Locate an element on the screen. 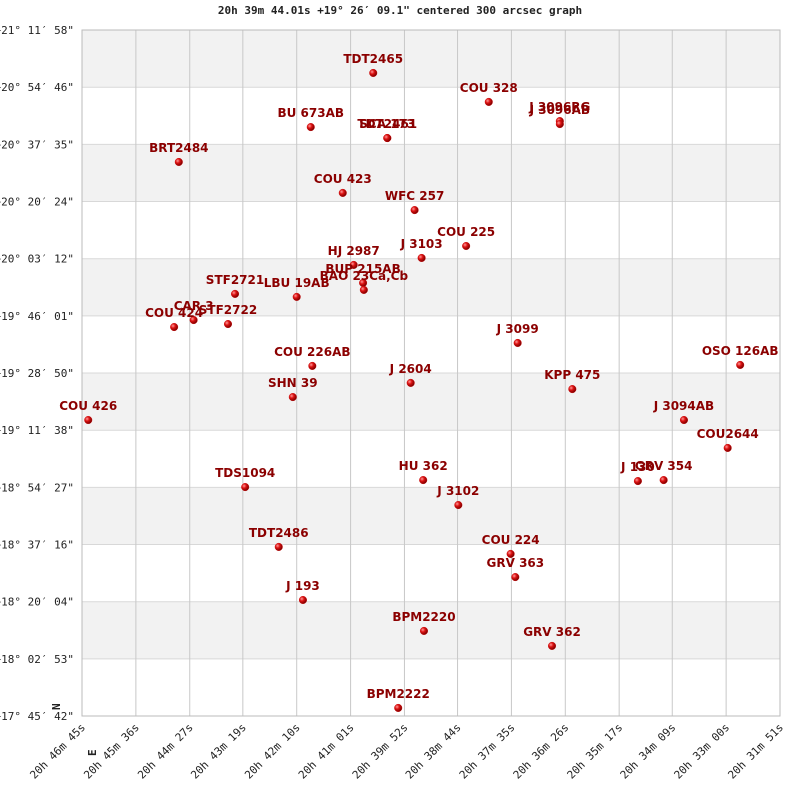 This screenshot has height=800, width=800. y-tick-label: +18° 02′ 53" is located at coordinates (37, 659).